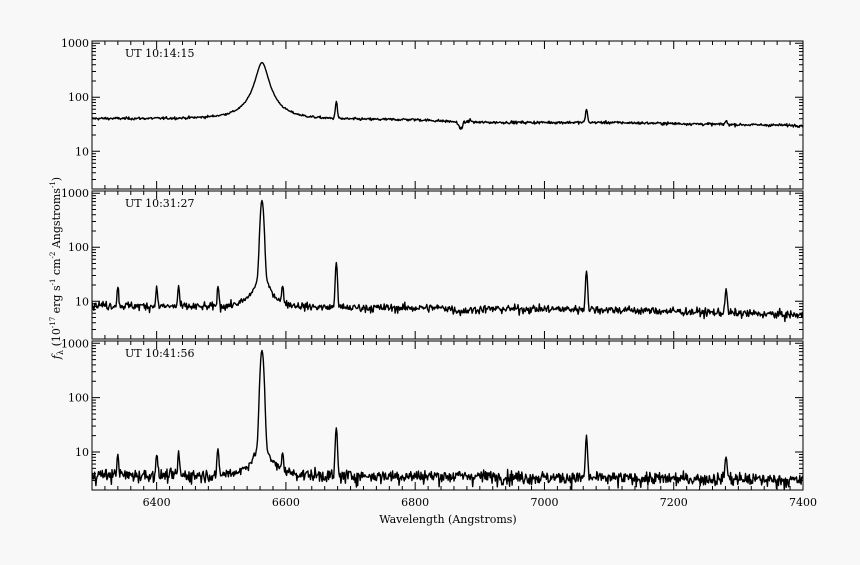 This screenshot has height=565, width=860. I want to click on x-axis-title: Wavelength (Angstroms), so click(447, 519).